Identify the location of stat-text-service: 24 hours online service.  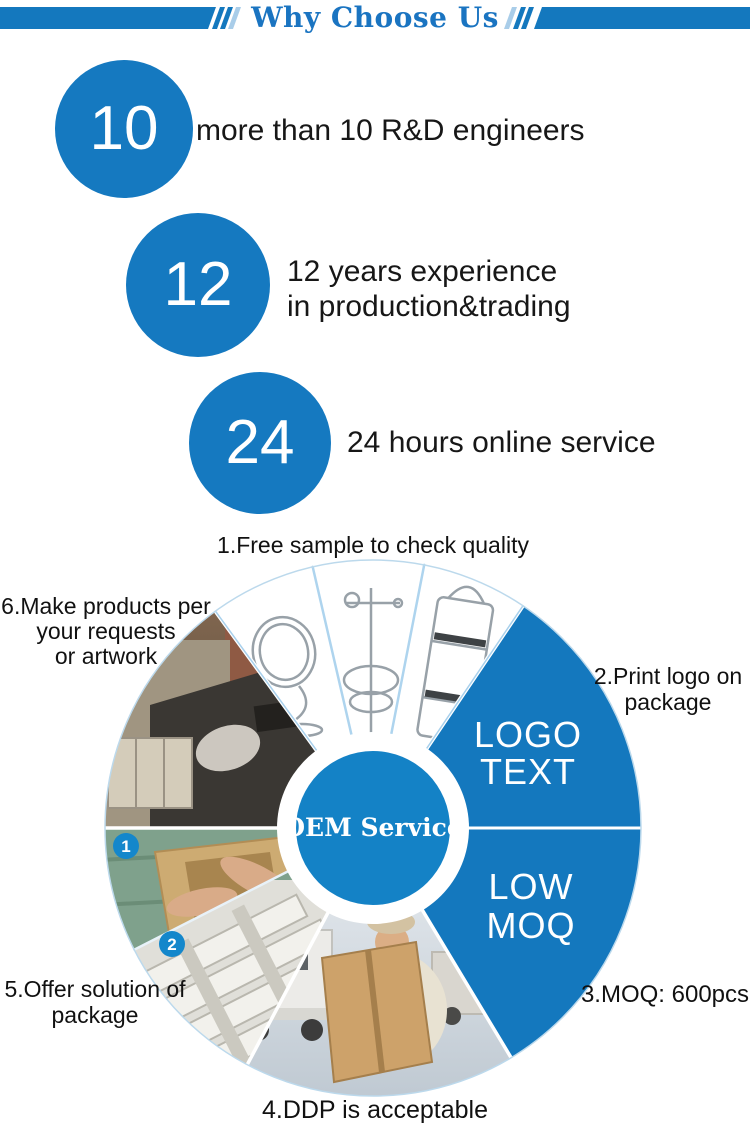
(501, 442).